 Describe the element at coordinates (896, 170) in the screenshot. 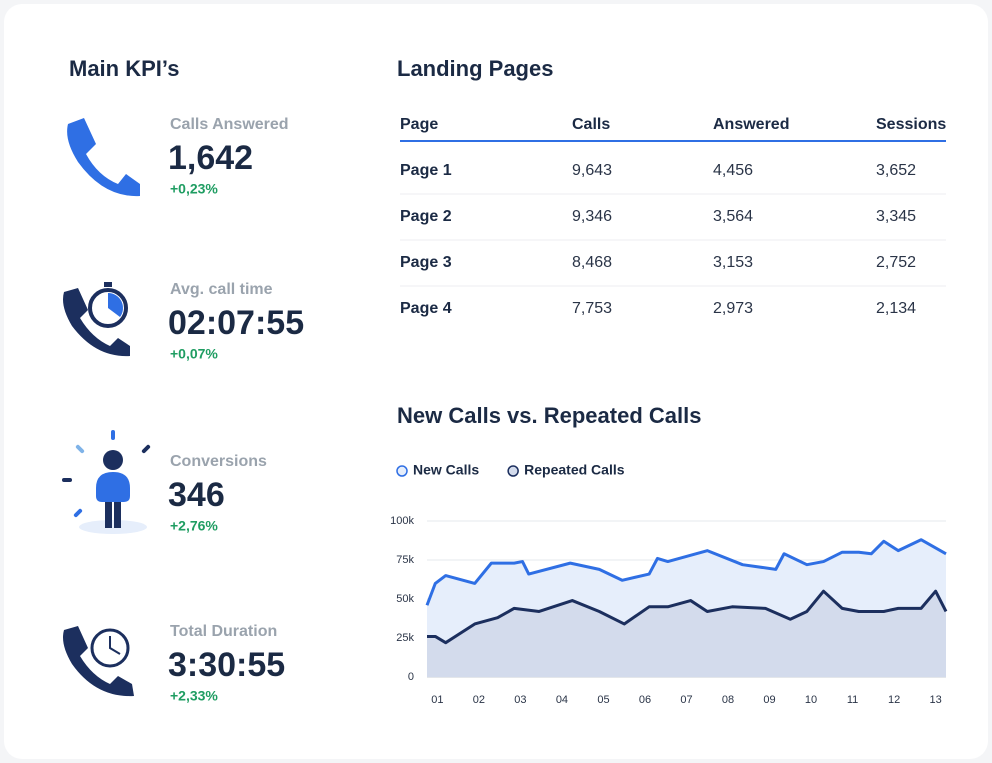

I see `table-cell: 3,652` at that location.